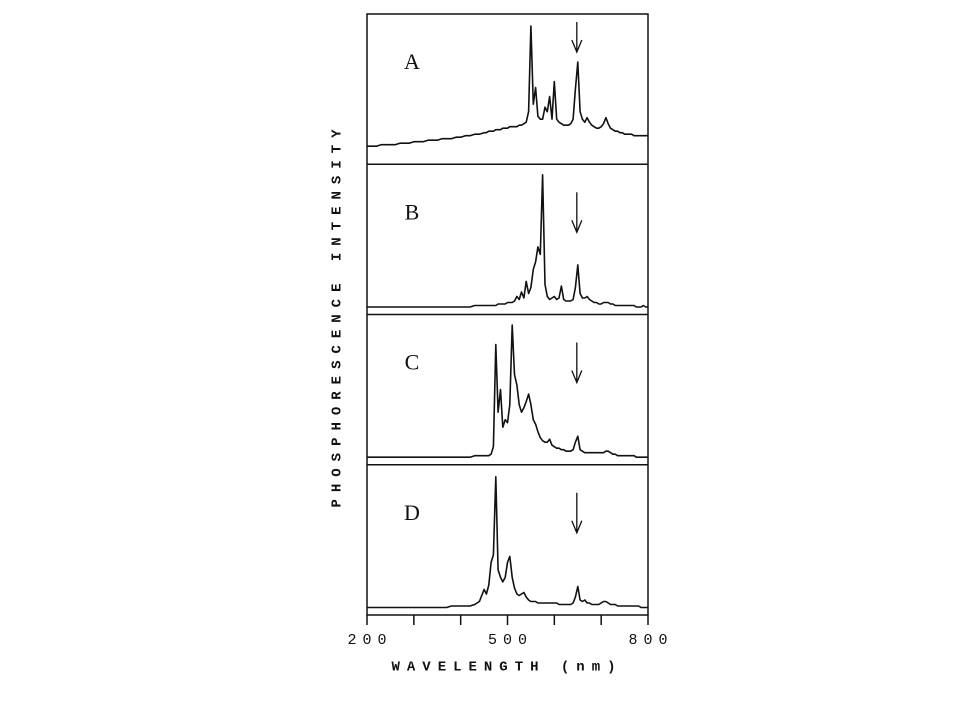  What do you see at coordinates (412, 61) in the screenshot?
I see `panel-label: A` at bounding box center [412, 61].